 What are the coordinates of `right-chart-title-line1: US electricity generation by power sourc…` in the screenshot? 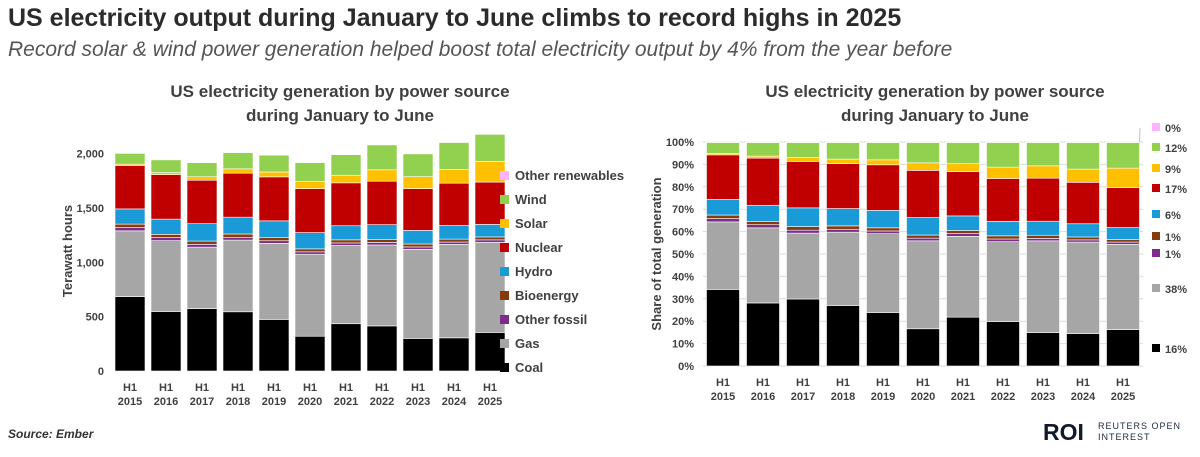 It's located at (935, 91).